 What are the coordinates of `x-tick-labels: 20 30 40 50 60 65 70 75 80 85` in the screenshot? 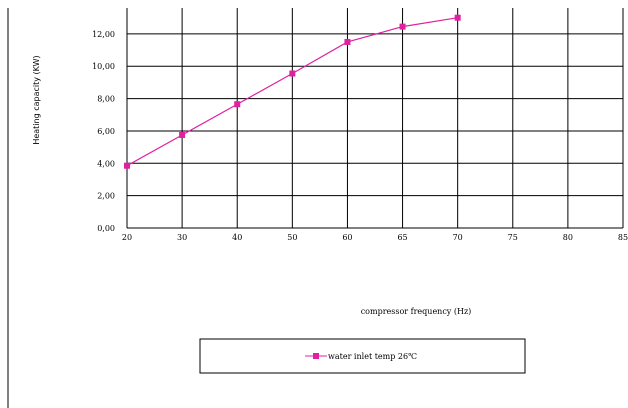 It's located at (375, 237).